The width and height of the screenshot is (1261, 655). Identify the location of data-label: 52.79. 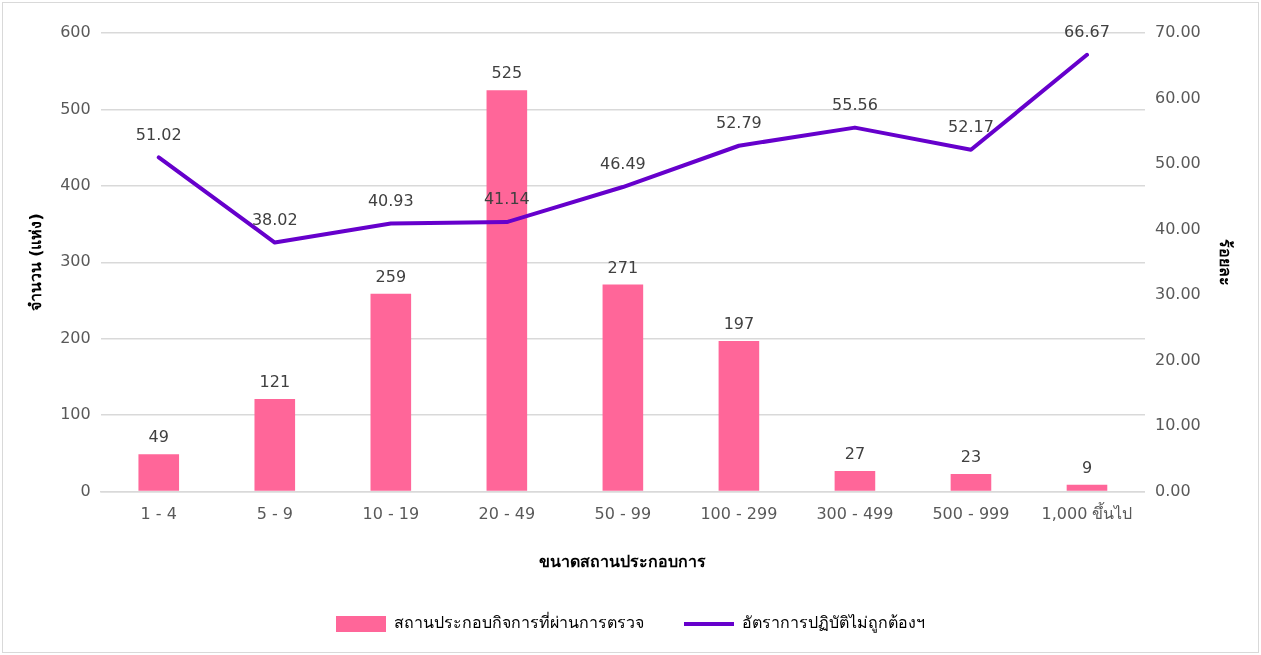
(738, 122).